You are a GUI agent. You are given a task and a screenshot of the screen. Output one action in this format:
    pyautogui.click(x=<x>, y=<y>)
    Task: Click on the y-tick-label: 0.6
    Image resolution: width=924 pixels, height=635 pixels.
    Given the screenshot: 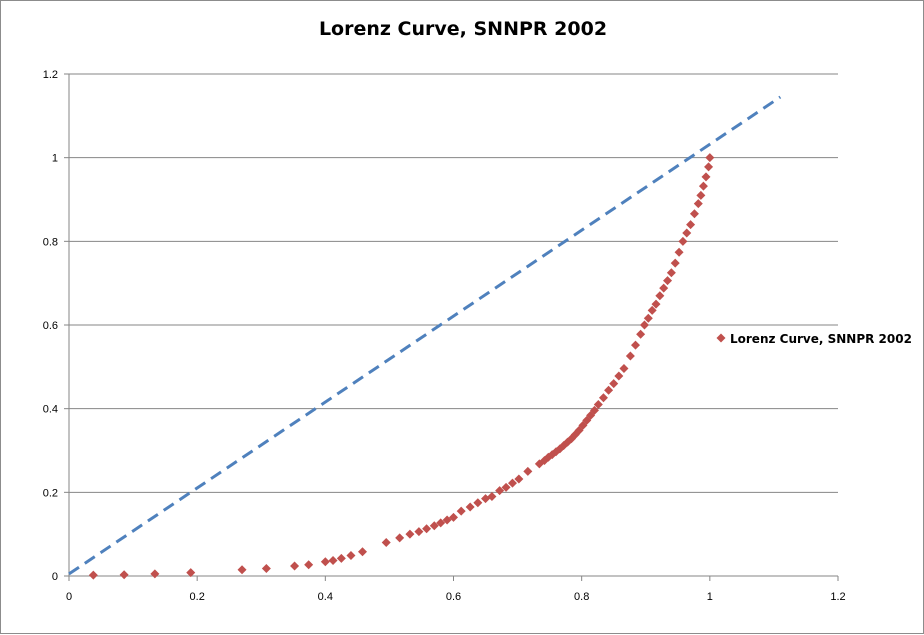 What is the action you would take?
    pyautogui.click(x=50, y=326)
    